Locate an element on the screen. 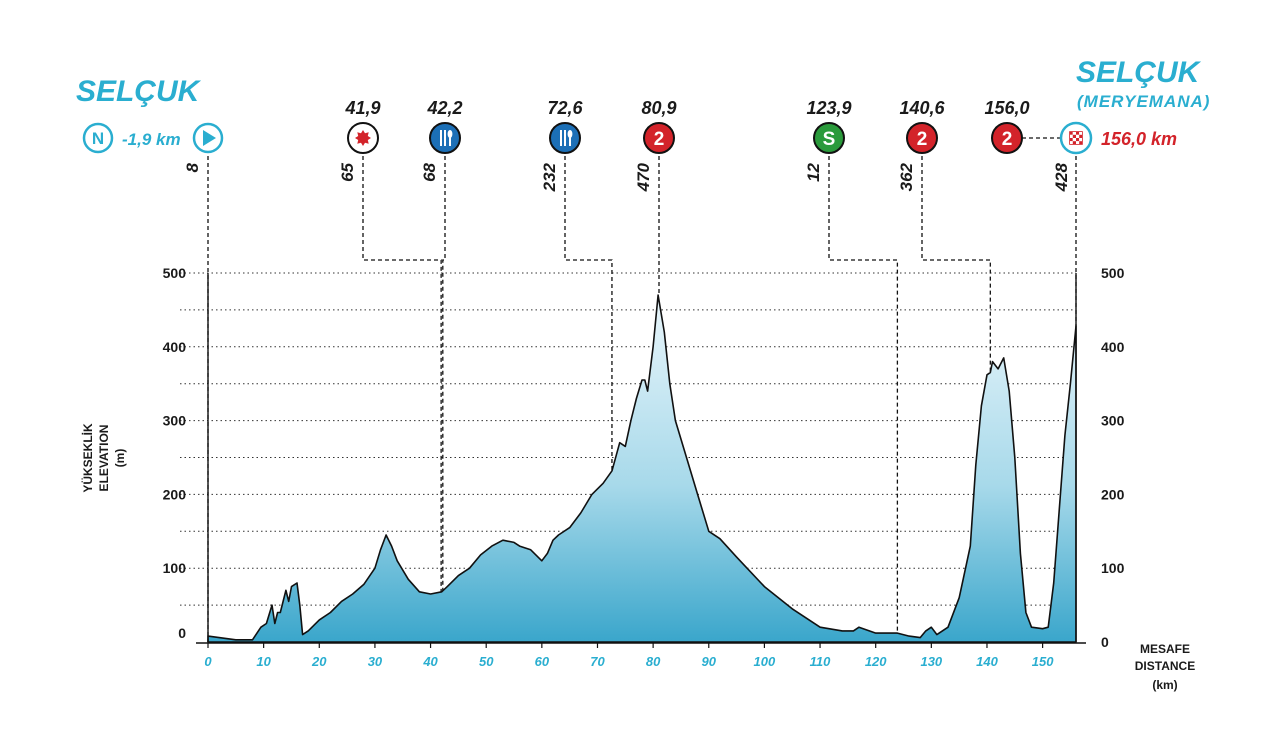  x-axis-label-line-3: (km) is located at coordinates (1164, 685).